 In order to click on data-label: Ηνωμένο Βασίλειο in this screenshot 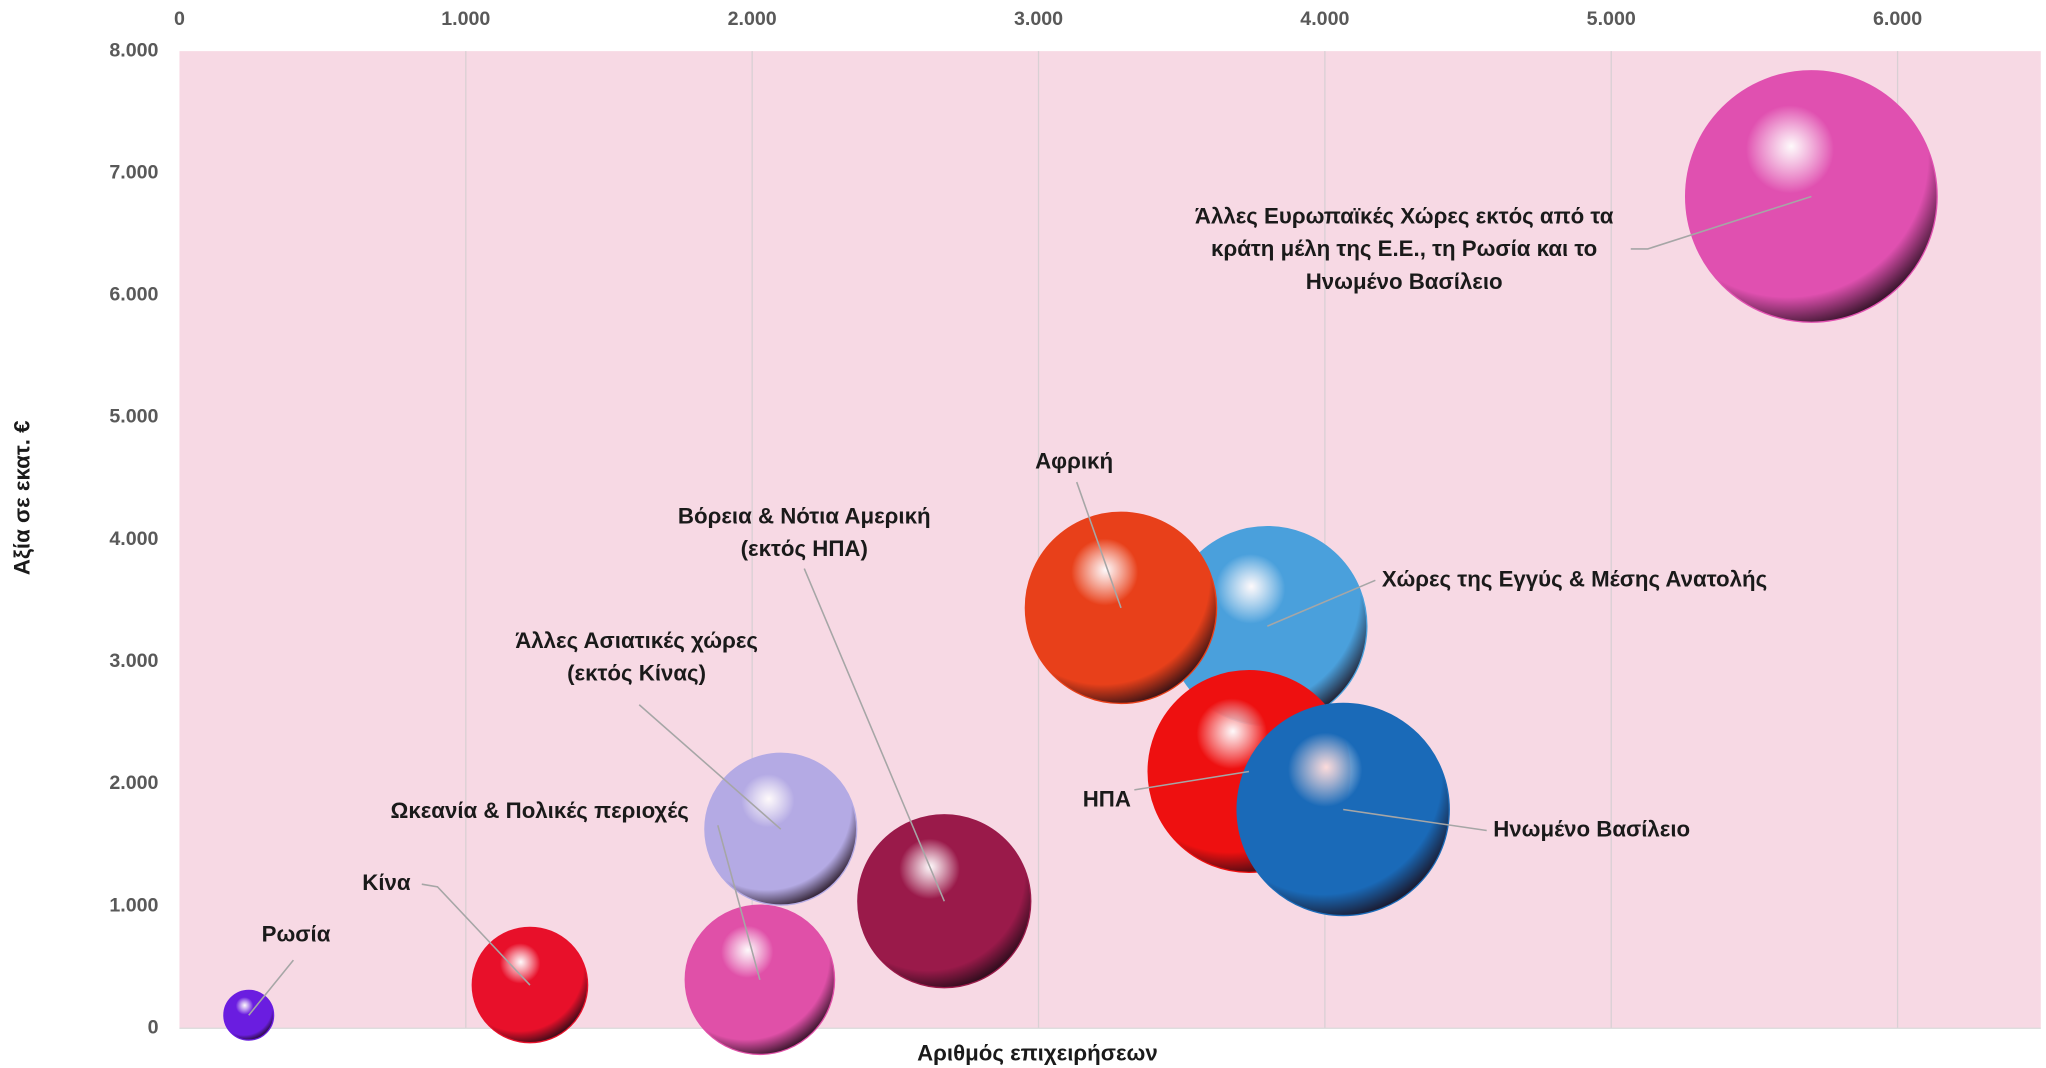, I will do `click(1591, 828)`.